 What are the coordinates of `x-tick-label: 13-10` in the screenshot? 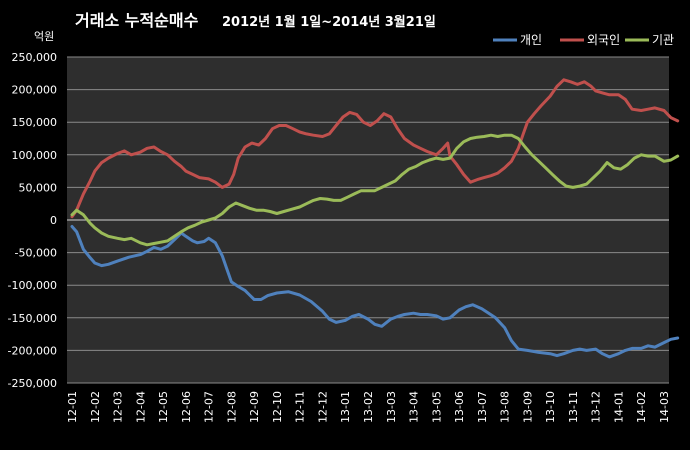 It's located at (550, 407).